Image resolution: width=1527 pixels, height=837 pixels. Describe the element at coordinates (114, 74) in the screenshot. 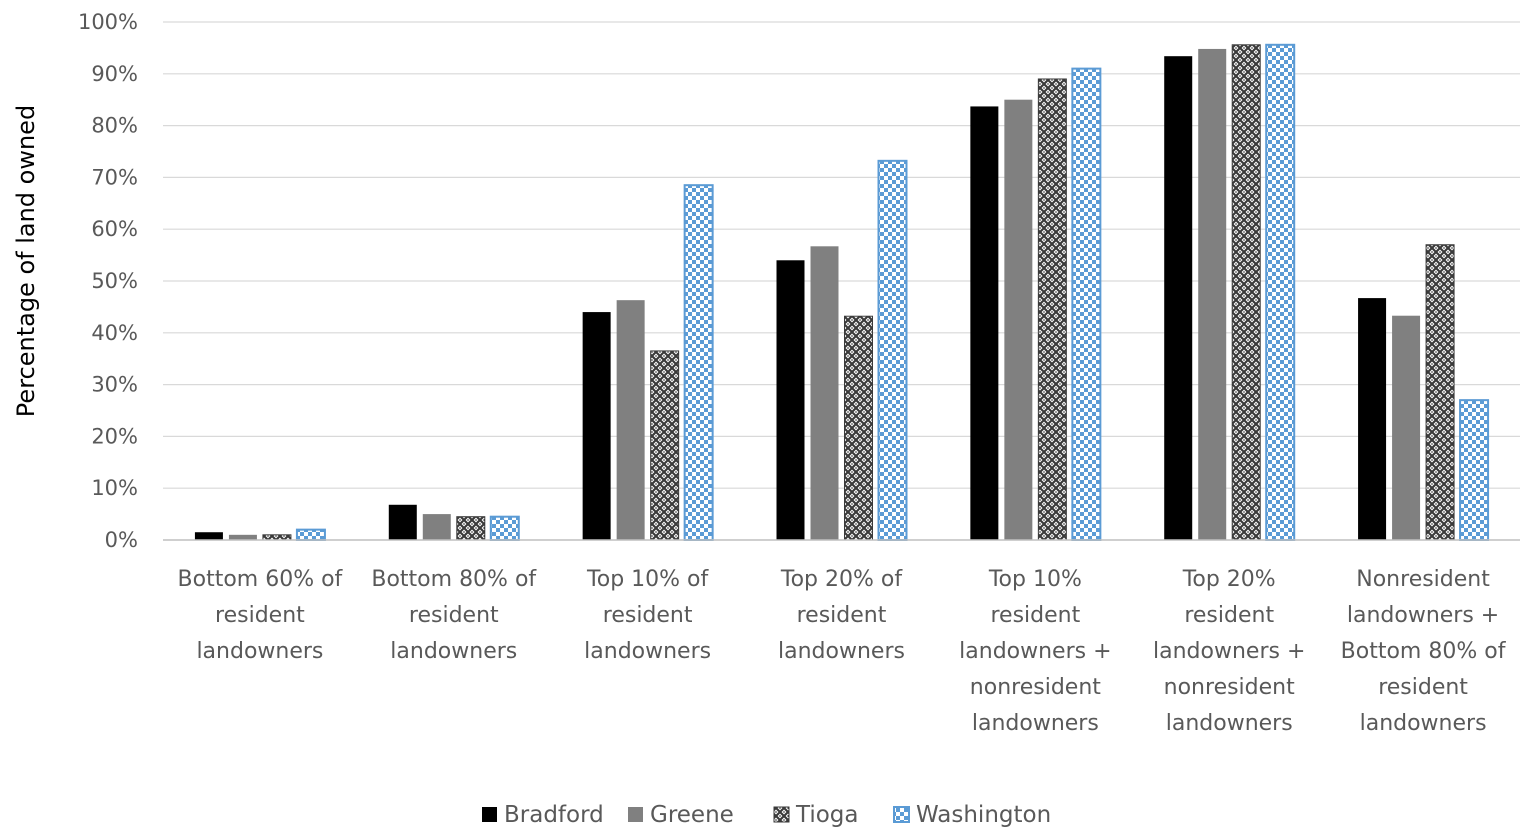

I see `y-tick-label: 90%` at that location.